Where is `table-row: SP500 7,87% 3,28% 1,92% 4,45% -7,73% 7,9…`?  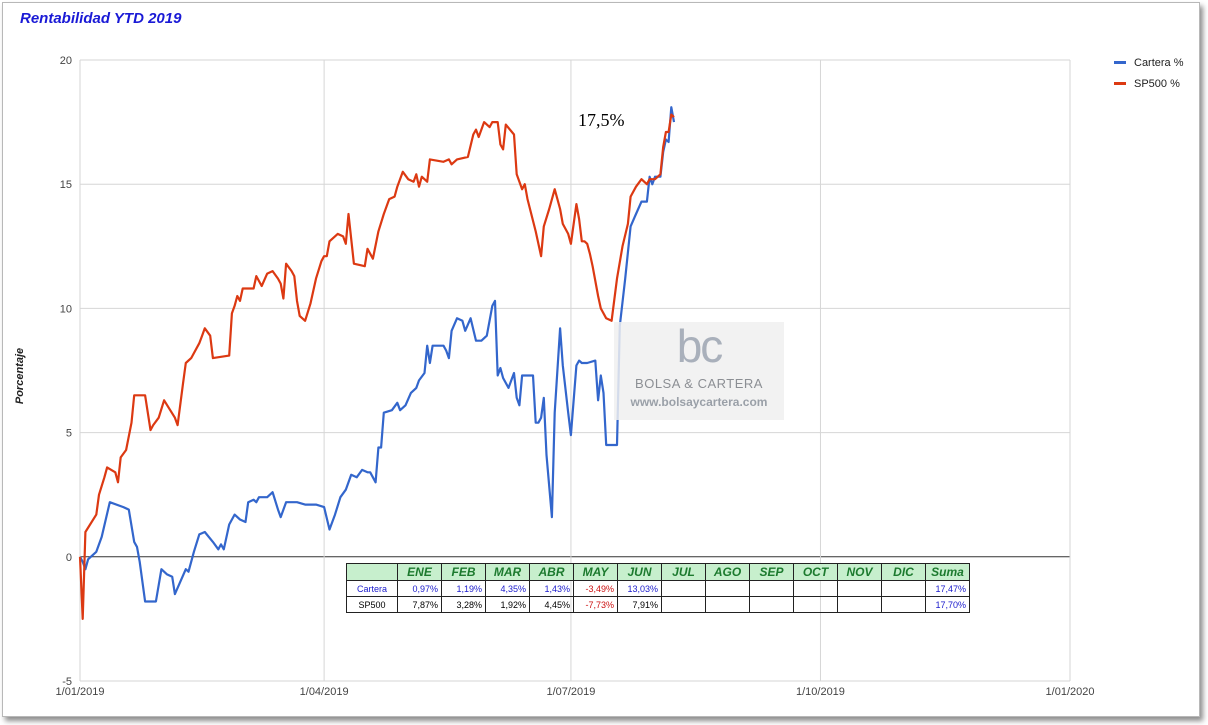
table-row: SP500 7,87% 3,28% 1,92% 4,45% -7,73% 7,9… is located at coordinates (658, 604).